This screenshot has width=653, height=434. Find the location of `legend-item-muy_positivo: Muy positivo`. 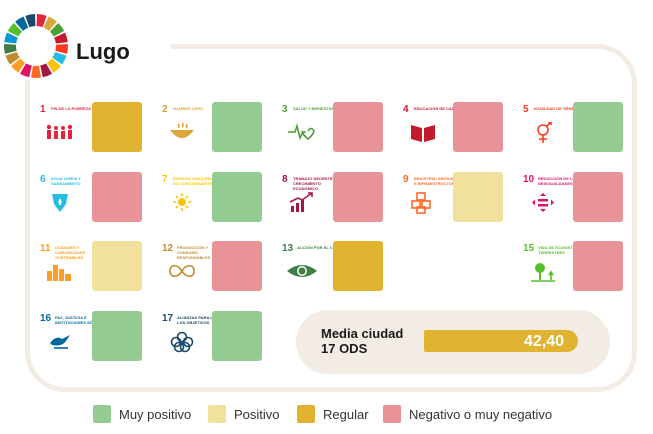

legend-item-muy_positivo: Muy positivo is located at coordinates (142, 414).